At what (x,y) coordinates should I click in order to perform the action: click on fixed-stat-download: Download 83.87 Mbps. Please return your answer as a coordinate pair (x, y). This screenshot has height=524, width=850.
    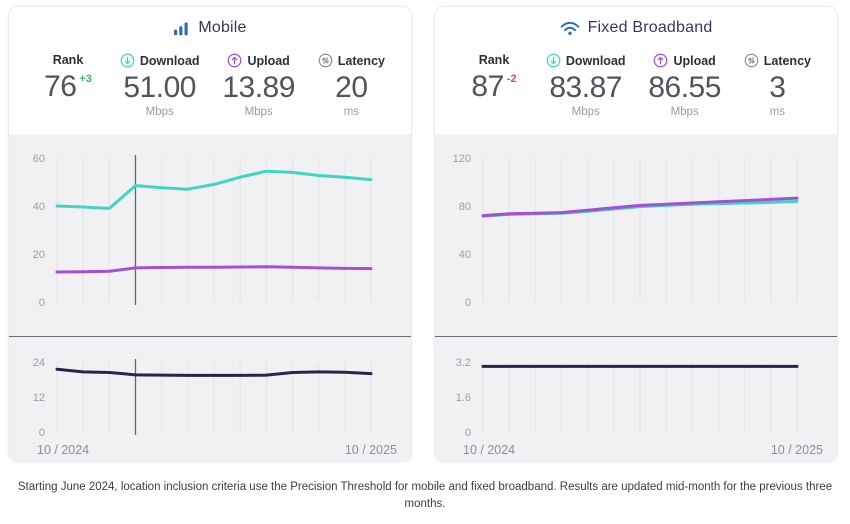
    Looking at the image, I should click on (586, 86).